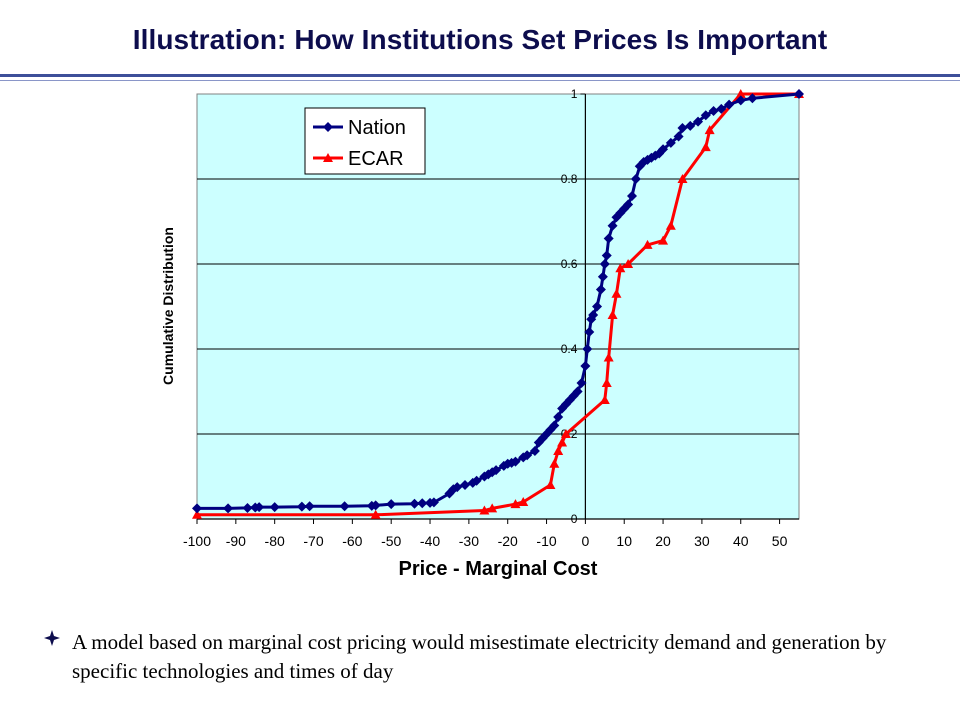 The width and height of the screenshot is (960, 720). I want to click on legend: Nation ECAR, so click(365, 141).